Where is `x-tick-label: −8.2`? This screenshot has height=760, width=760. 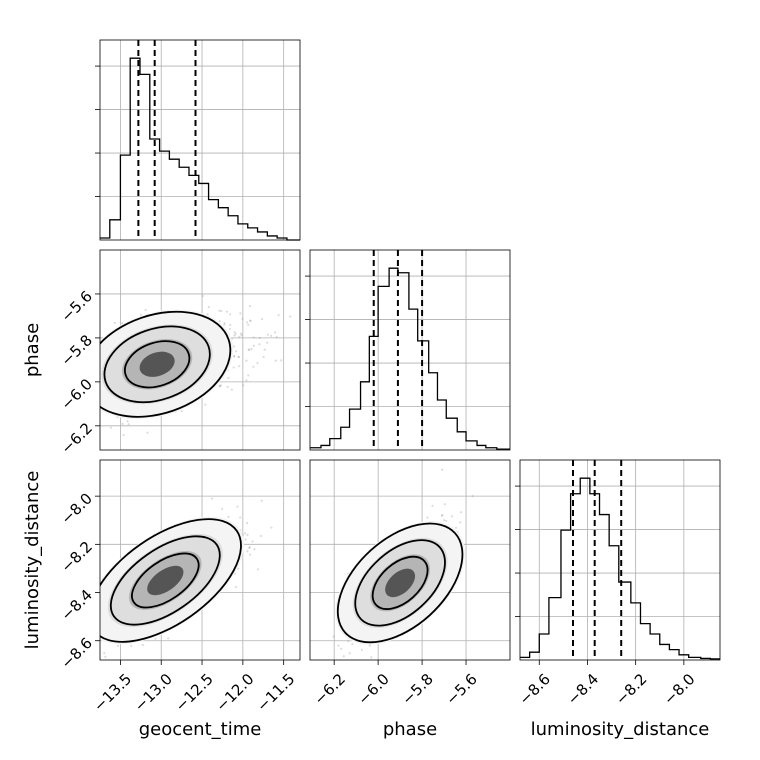
x-tick-label: −8.2 is located at coordinates (631, 689).